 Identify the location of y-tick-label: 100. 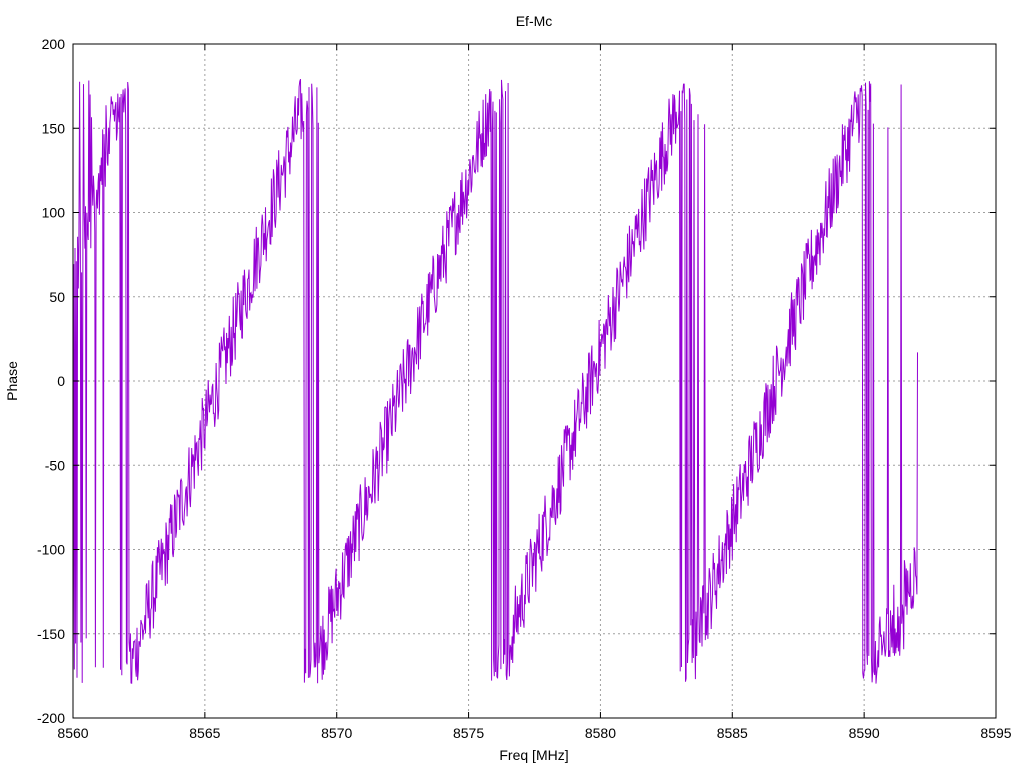
(54, 213).